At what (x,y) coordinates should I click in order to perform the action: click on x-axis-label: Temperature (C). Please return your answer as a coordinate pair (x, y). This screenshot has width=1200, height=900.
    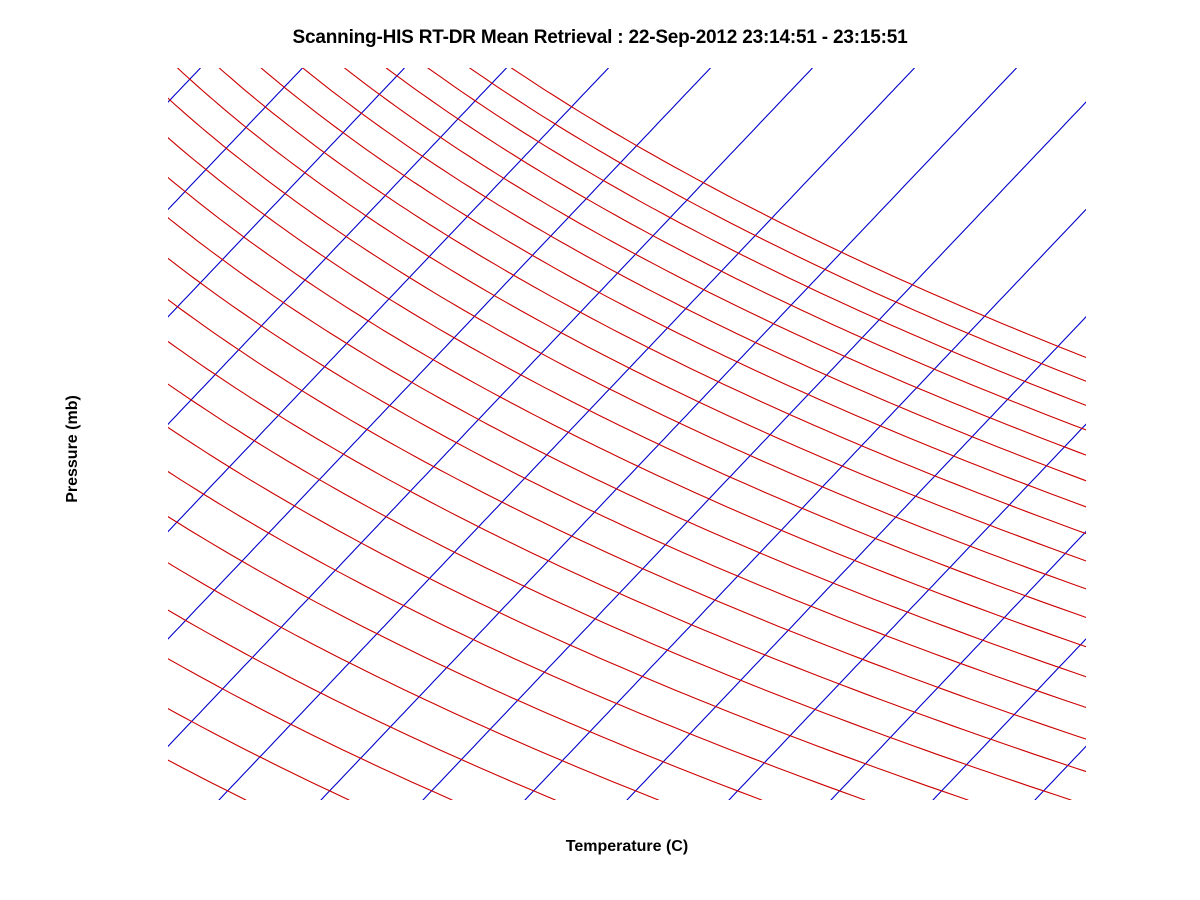
    Looking at the image, I should click on (627, 846).